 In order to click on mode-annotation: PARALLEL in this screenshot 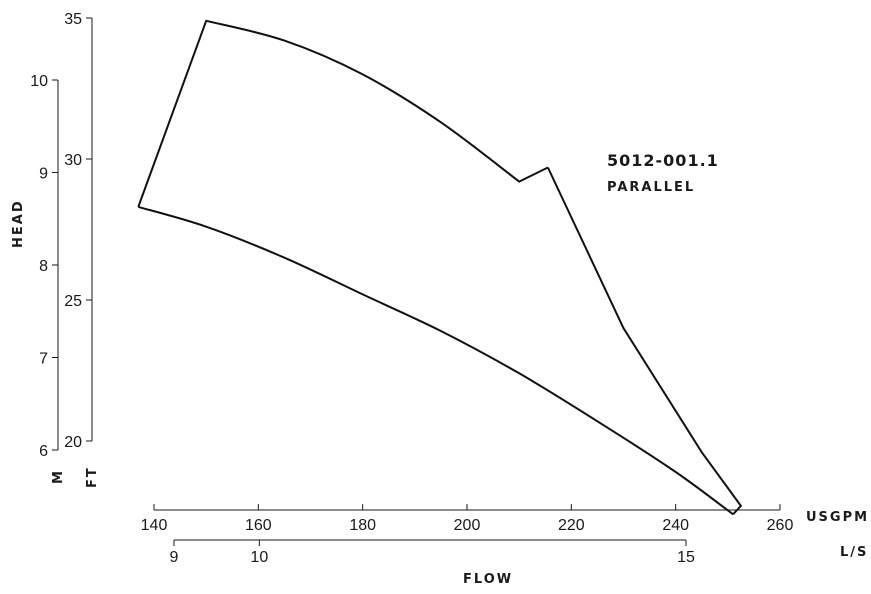, I will do `click(651, 187)`.